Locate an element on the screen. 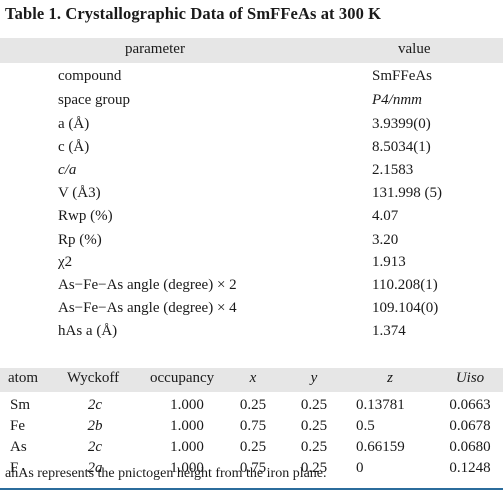 The image size is (503, 491). param-value: P4/nmm is located at coordinates (397, 100).